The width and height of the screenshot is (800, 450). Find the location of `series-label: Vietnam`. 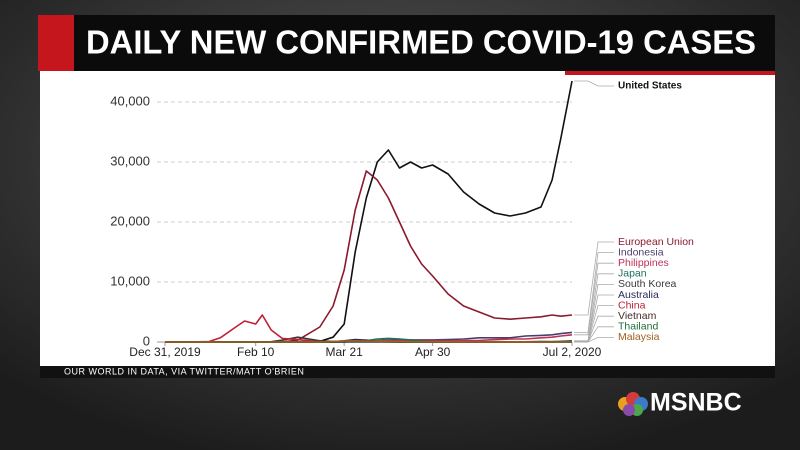

series-label: Vietnam is located at coordinates (637, 316).